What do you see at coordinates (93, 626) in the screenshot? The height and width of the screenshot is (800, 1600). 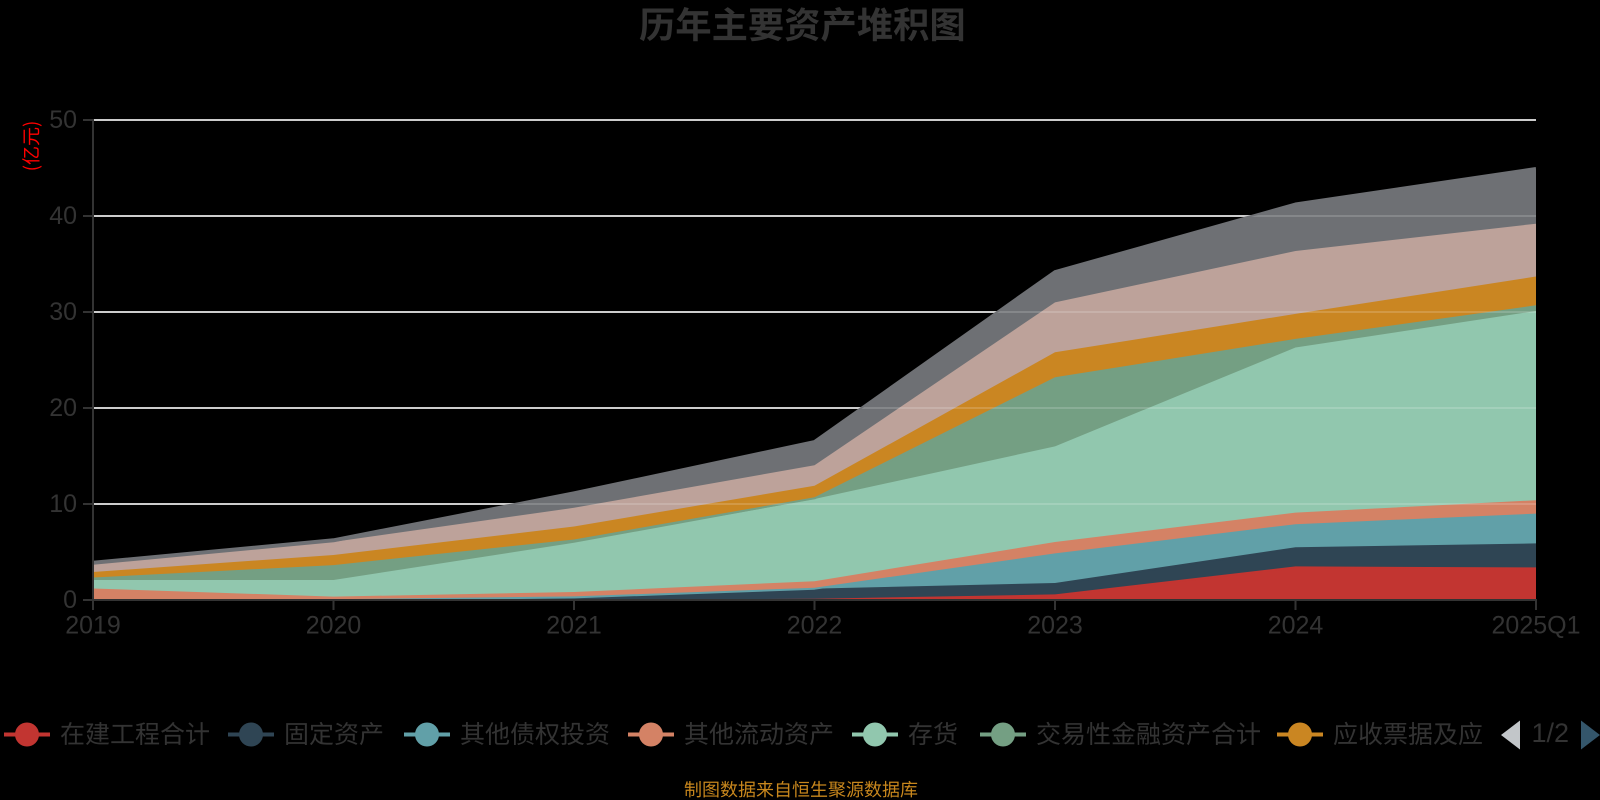 I see `svg-text: 2019` at bounding box center [93, 626].